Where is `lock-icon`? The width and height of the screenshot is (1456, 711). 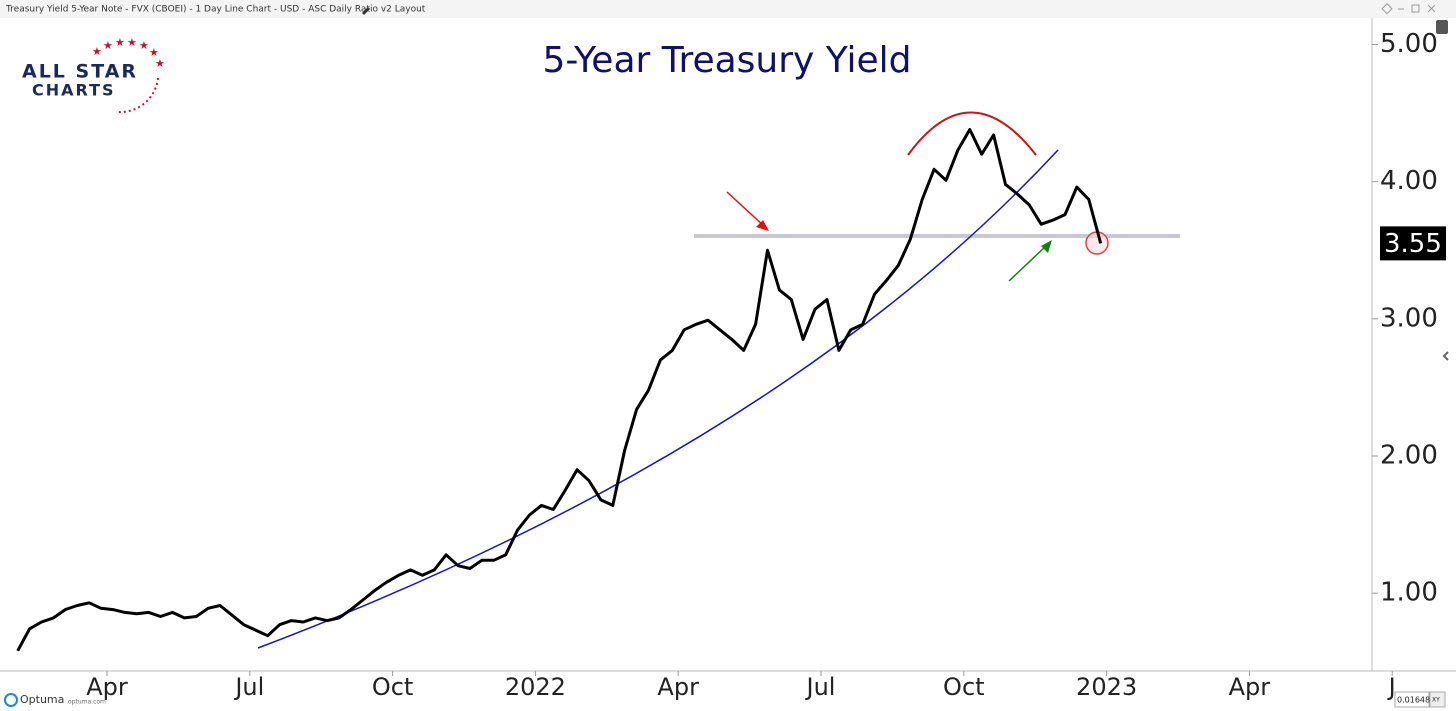
lock-icon is located at coordinates (1442, 27).